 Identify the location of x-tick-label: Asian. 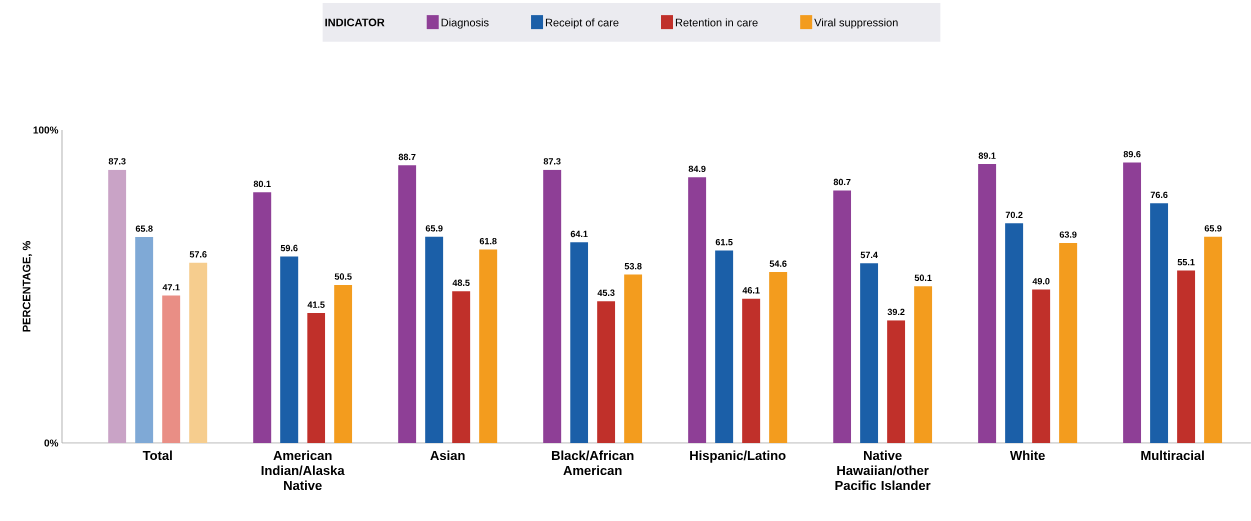
(447, 455).